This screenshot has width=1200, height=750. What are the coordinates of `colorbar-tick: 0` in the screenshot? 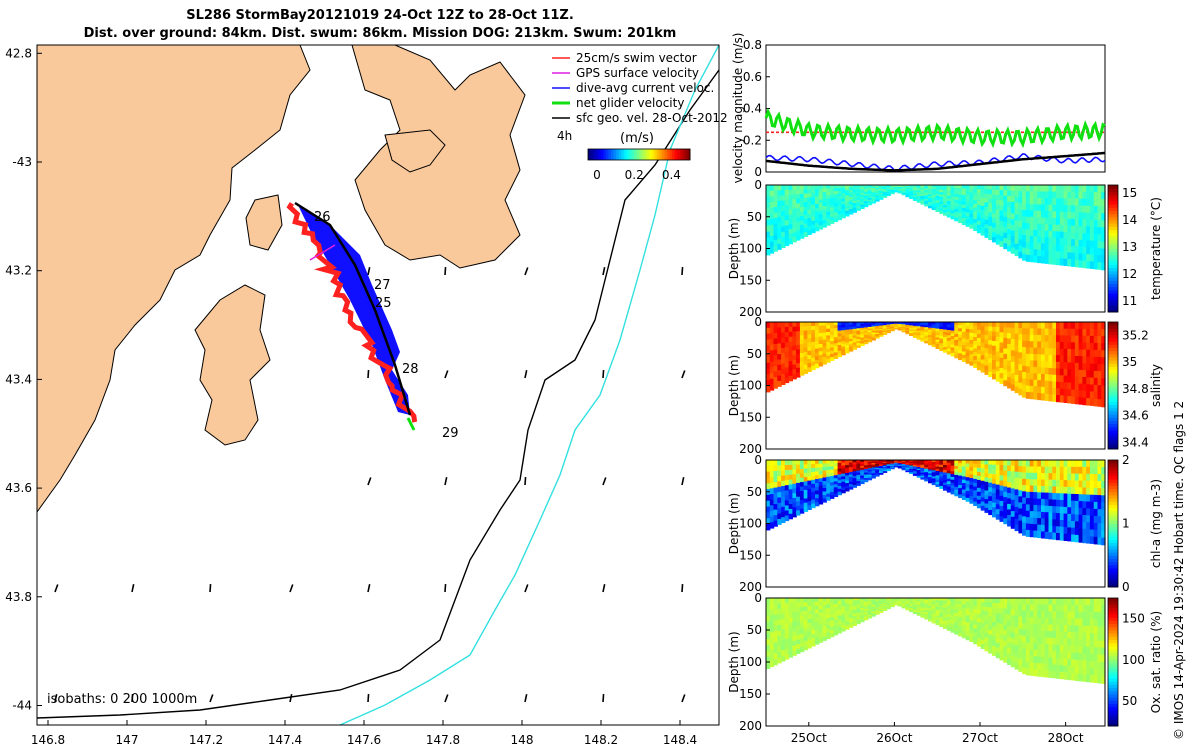 It's located at (597, 175).